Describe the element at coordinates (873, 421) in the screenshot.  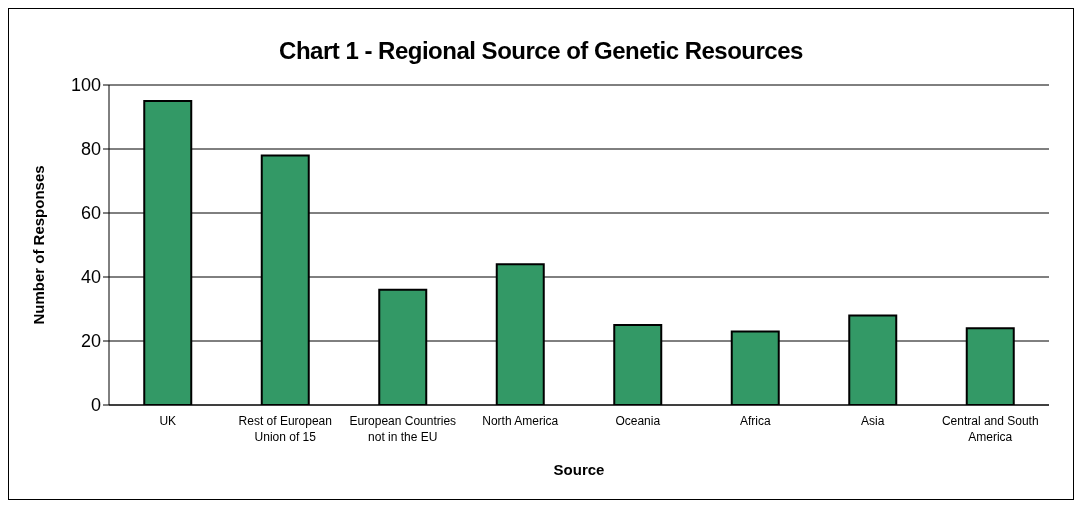
I see `x-tick-label: Asia` at that location.